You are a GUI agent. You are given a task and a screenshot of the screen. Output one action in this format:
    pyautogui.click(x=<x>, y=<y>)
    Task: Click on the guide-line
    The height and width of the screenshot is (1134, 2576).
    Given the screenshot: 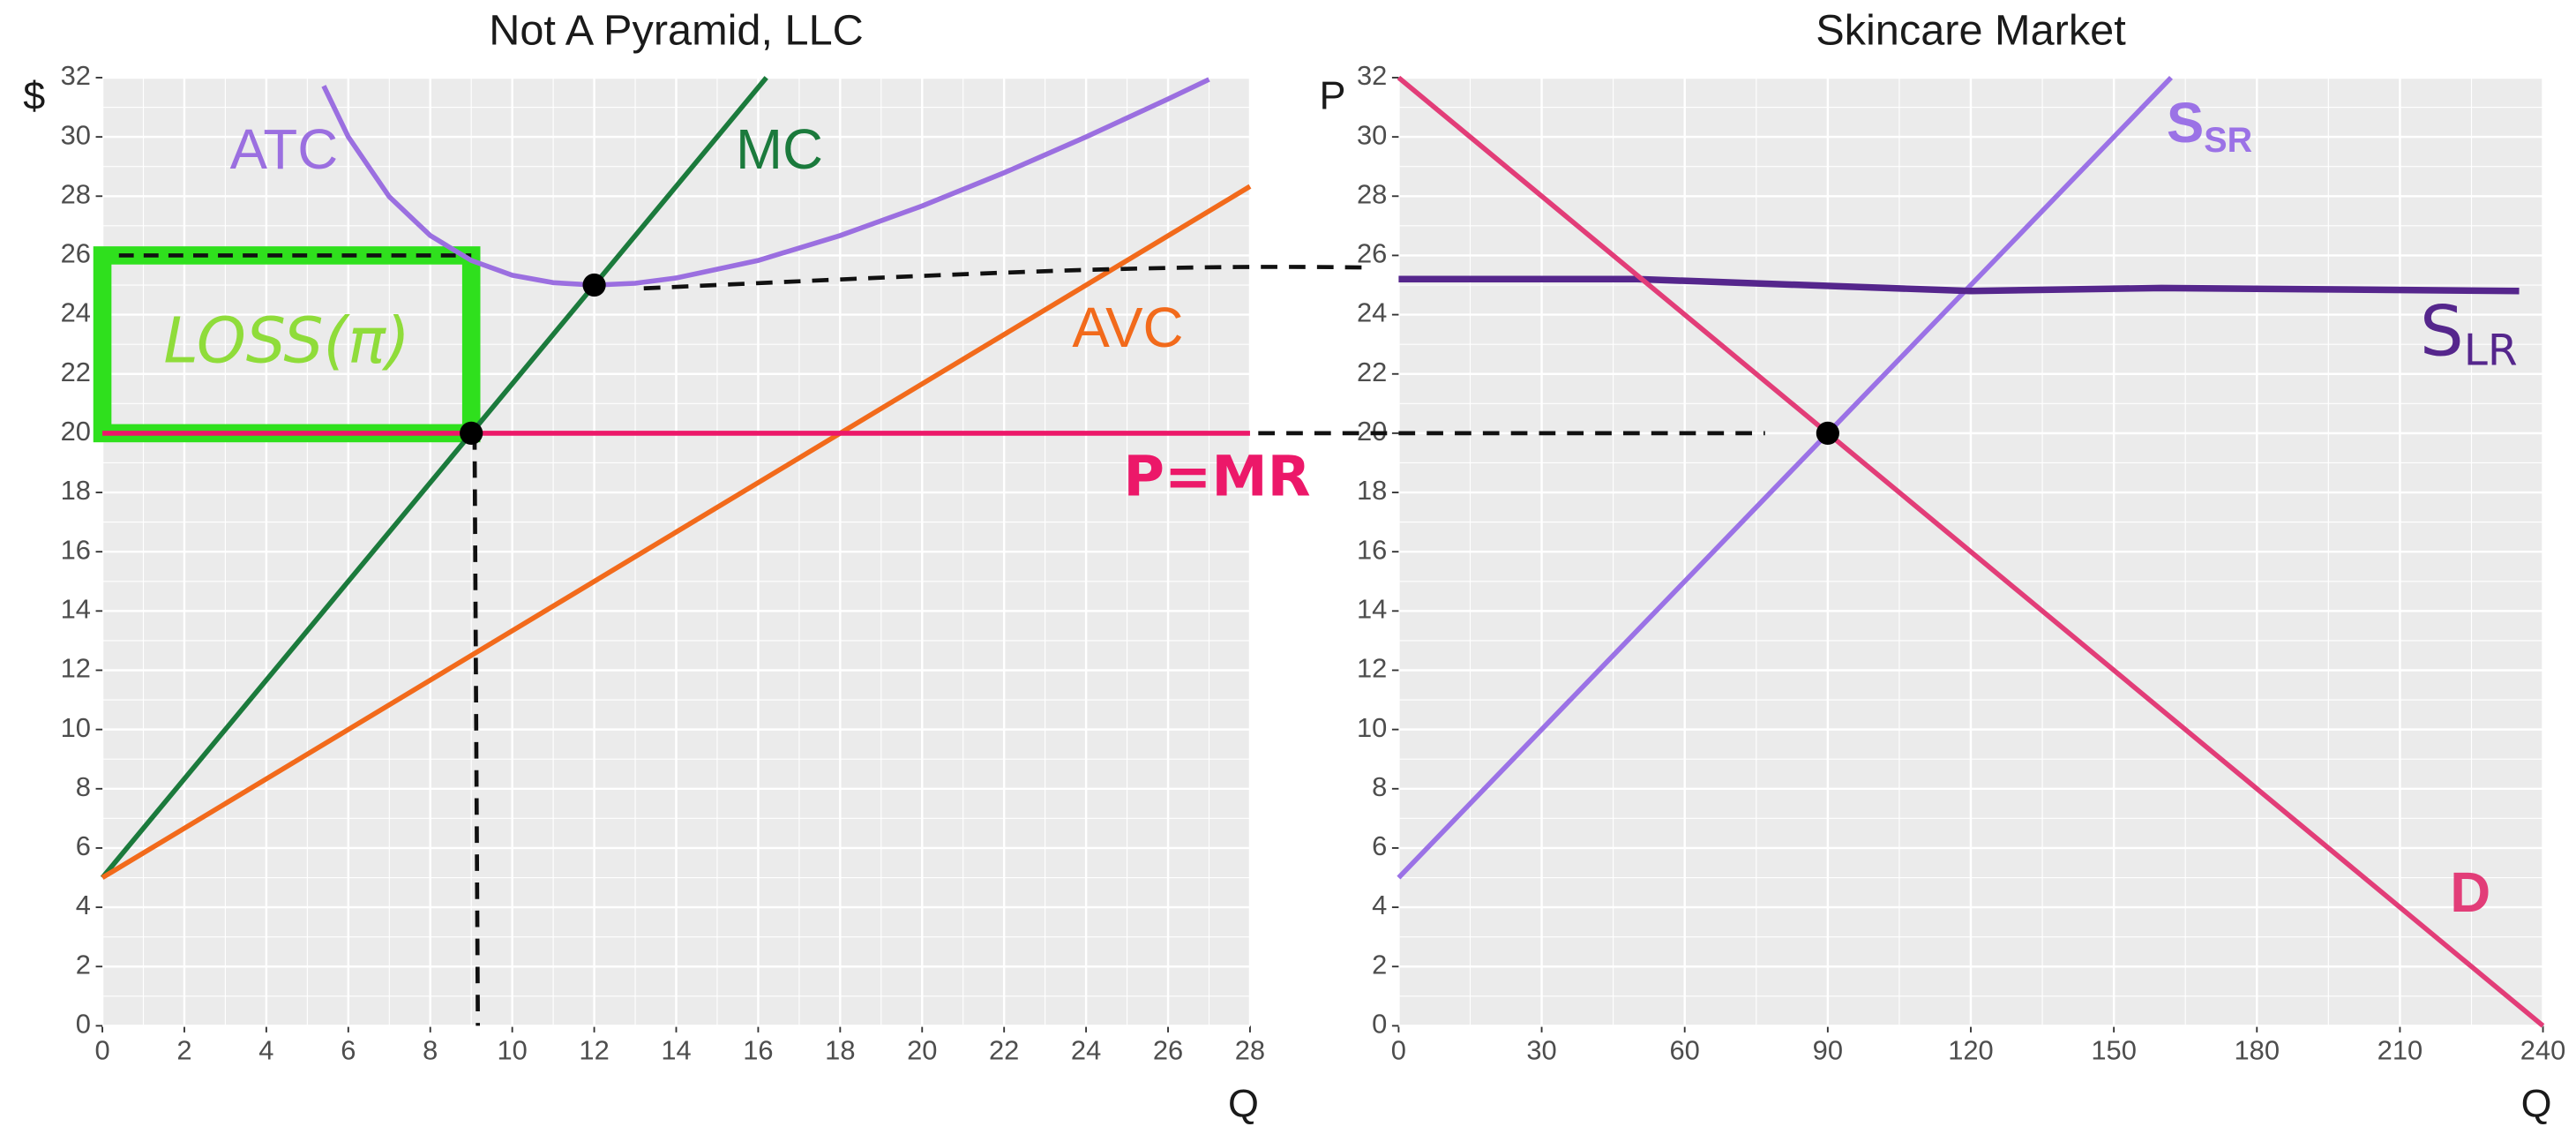 What is the action you would take?
    pyautogui.click(x=477, y=729)
    